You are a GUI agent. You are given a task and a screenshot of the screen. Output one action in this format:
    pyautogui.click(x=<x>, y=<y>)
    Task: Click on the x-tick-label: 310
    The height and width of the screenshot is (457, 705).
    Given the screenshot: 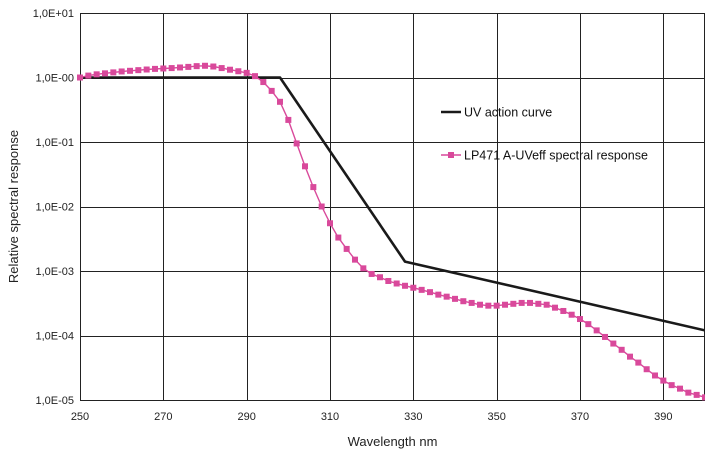 What is the action you would take?
    pyautogui.click(x=330, y=417)
    